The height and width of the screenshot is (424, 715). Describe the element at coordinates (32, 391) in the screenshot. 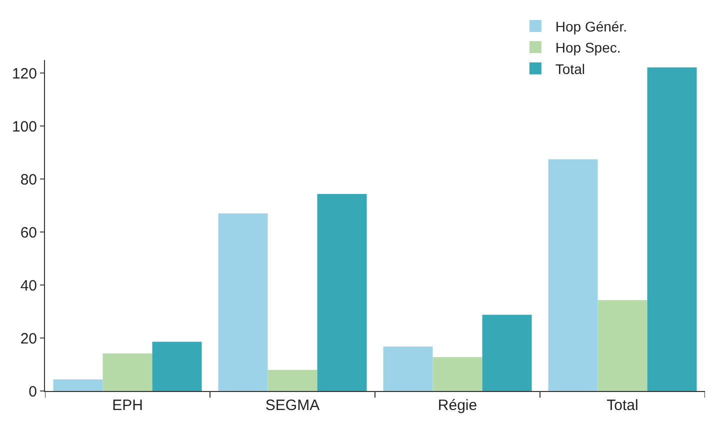

I see `y-tick-label: 0` at that location.